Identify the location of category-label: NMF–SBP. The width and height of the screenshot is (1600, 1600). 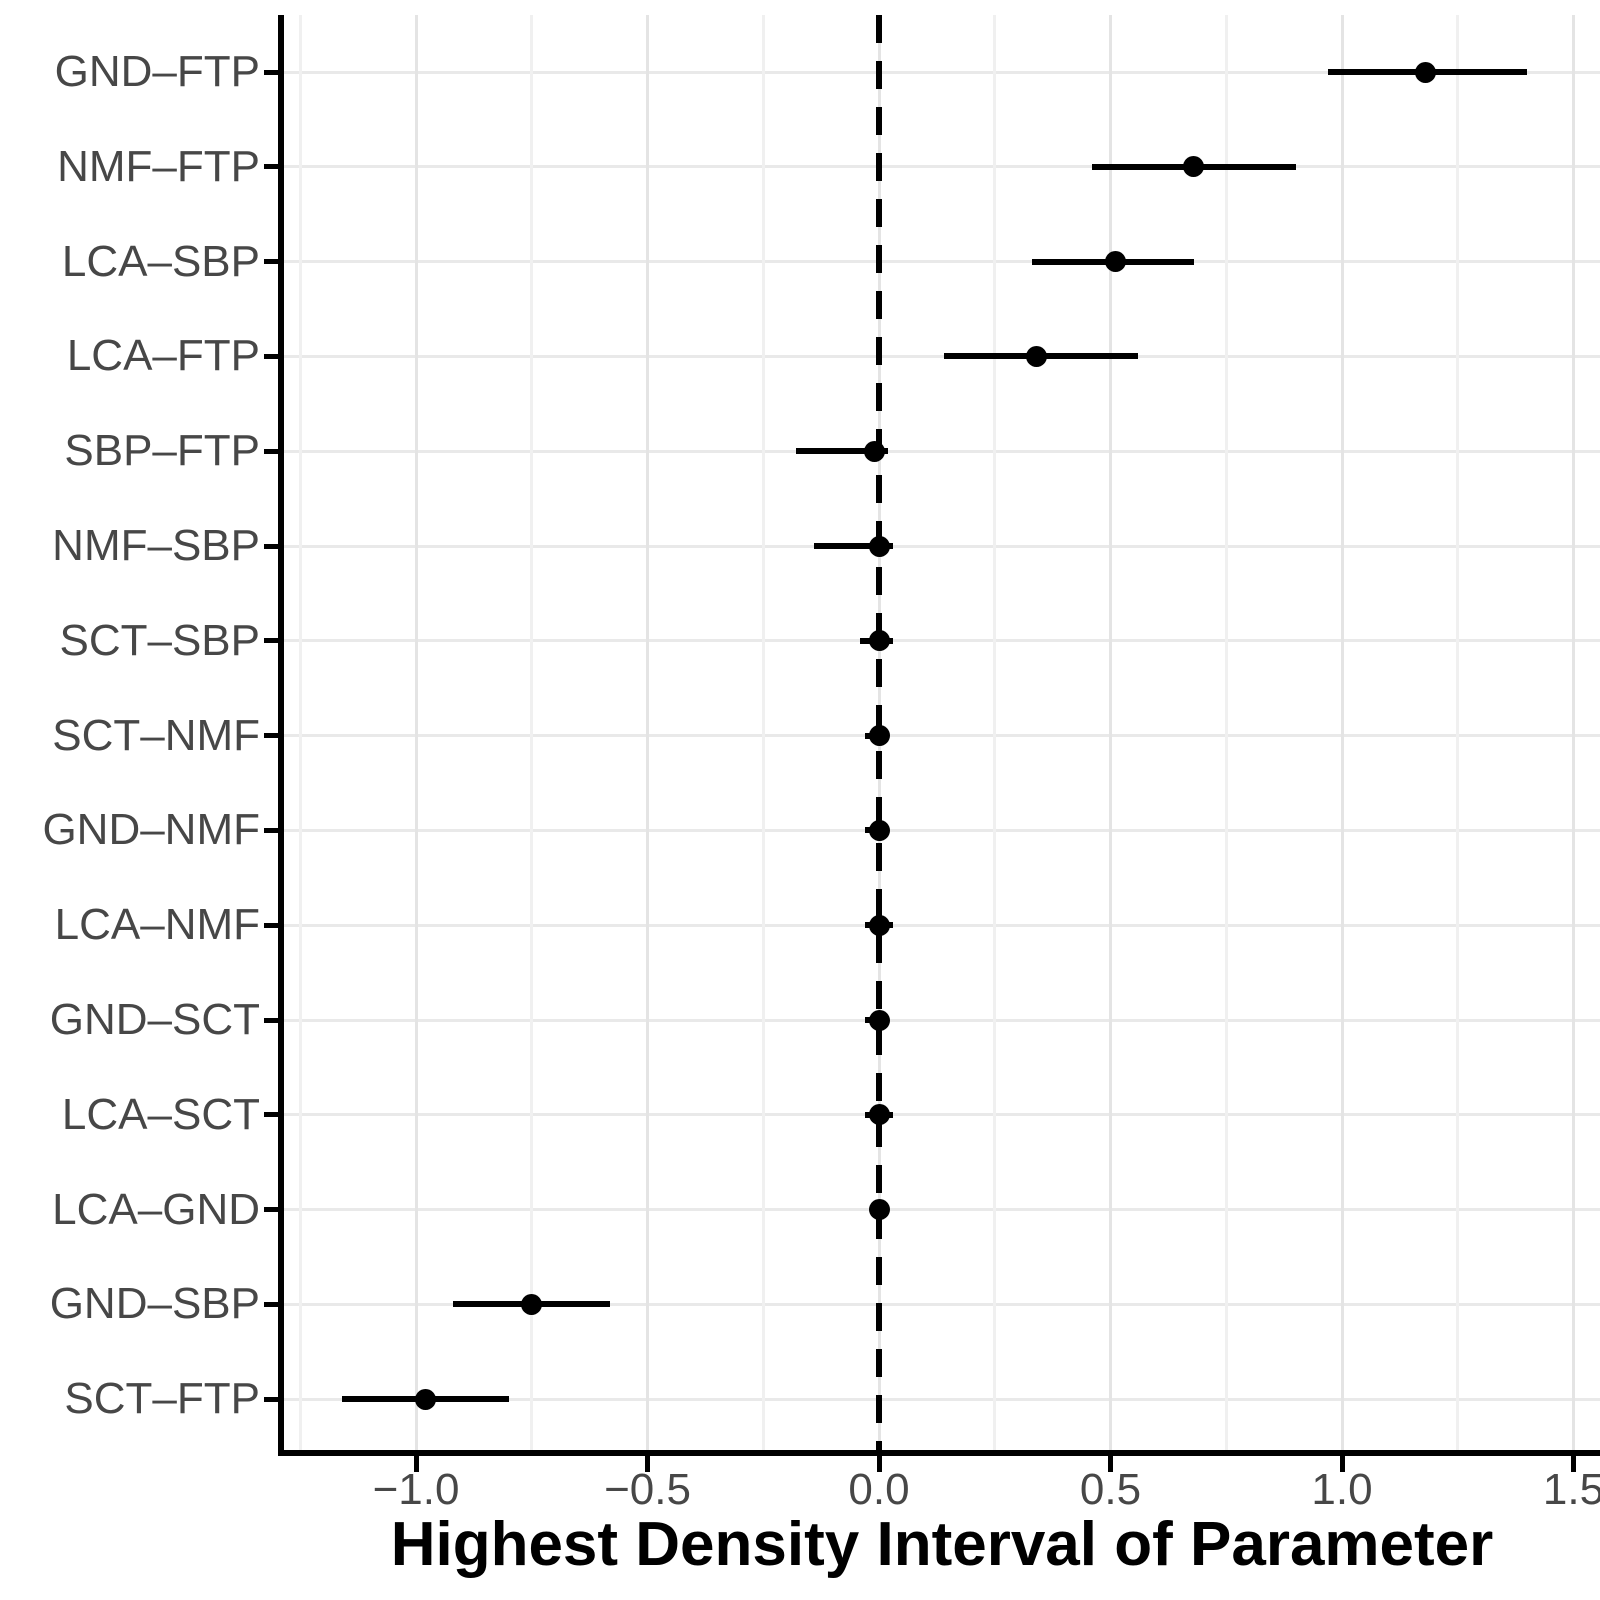
(156, 545).